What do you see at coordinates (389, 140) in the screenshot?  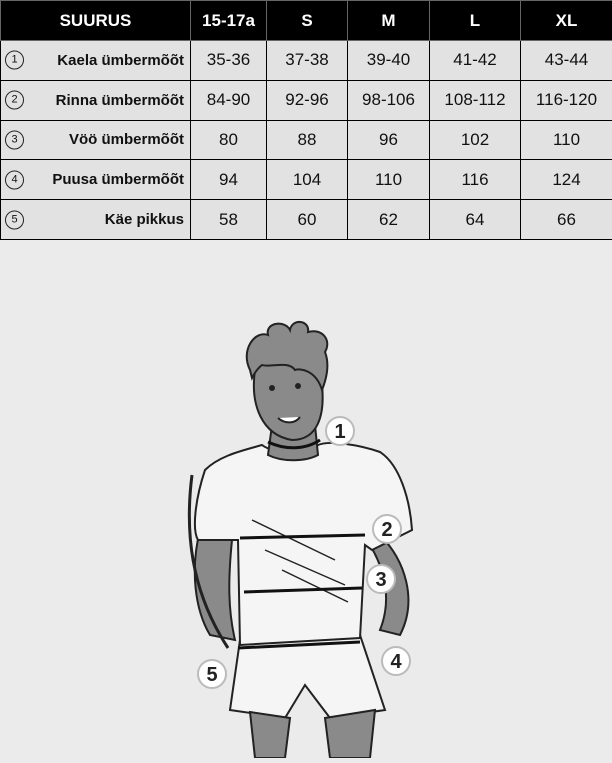 I see `table-cell: 96` at bounding box center [389, 140].